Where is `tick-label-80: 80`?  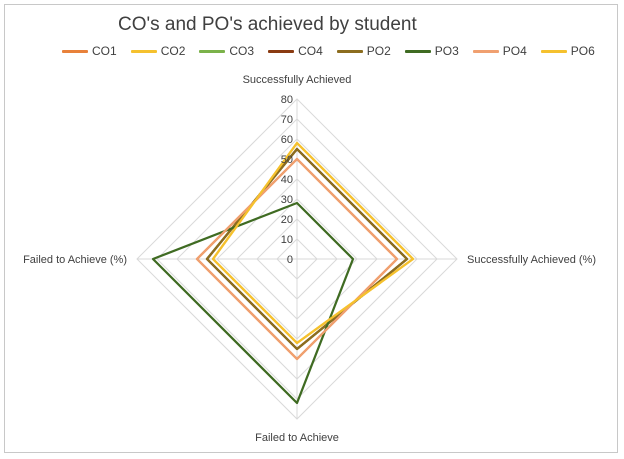 tick-label-80: 80 is located at coordinates (287, 100).